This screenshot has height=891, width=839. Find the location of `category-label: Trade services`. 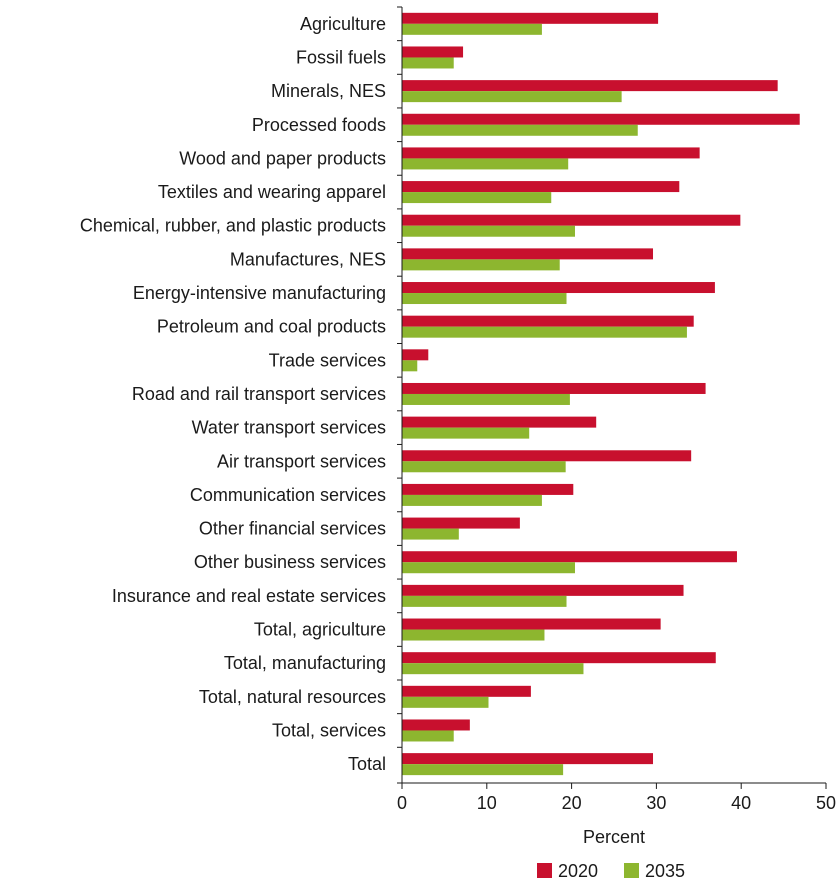

category-label: Trade services is located at coordinates (327, 360).